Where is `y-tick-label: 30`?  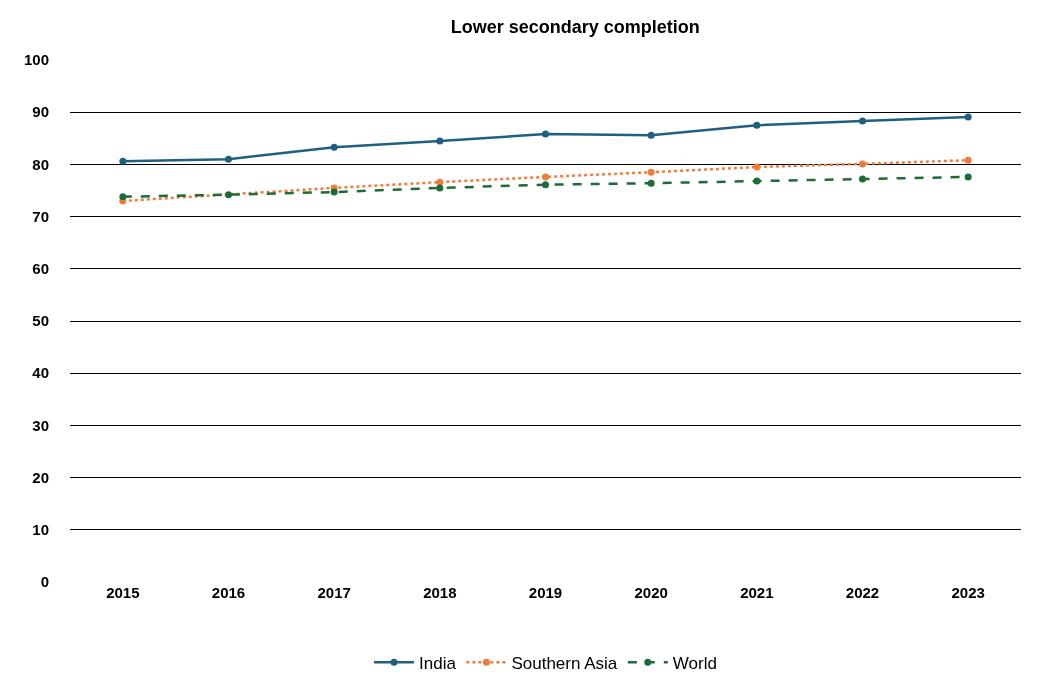 y-tick-label: 30 is located at coordinates (40, 425).